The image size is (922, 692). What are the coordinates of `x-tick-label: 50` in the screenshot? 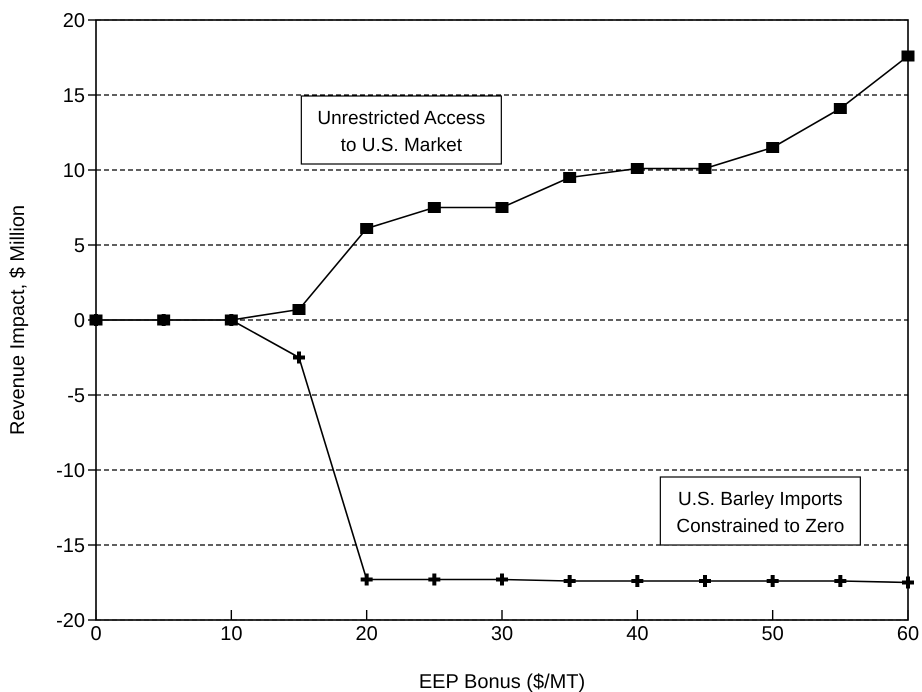 It's located at (773, 634).